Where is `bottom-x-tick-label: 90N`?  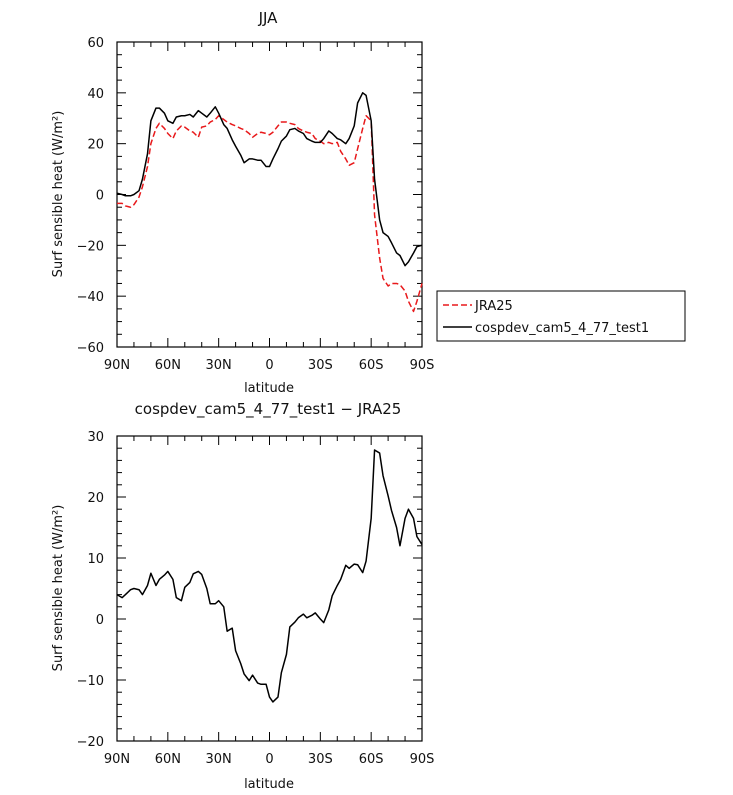
bottom-x-tick-label: 90N is located at coordinates (117, 759).